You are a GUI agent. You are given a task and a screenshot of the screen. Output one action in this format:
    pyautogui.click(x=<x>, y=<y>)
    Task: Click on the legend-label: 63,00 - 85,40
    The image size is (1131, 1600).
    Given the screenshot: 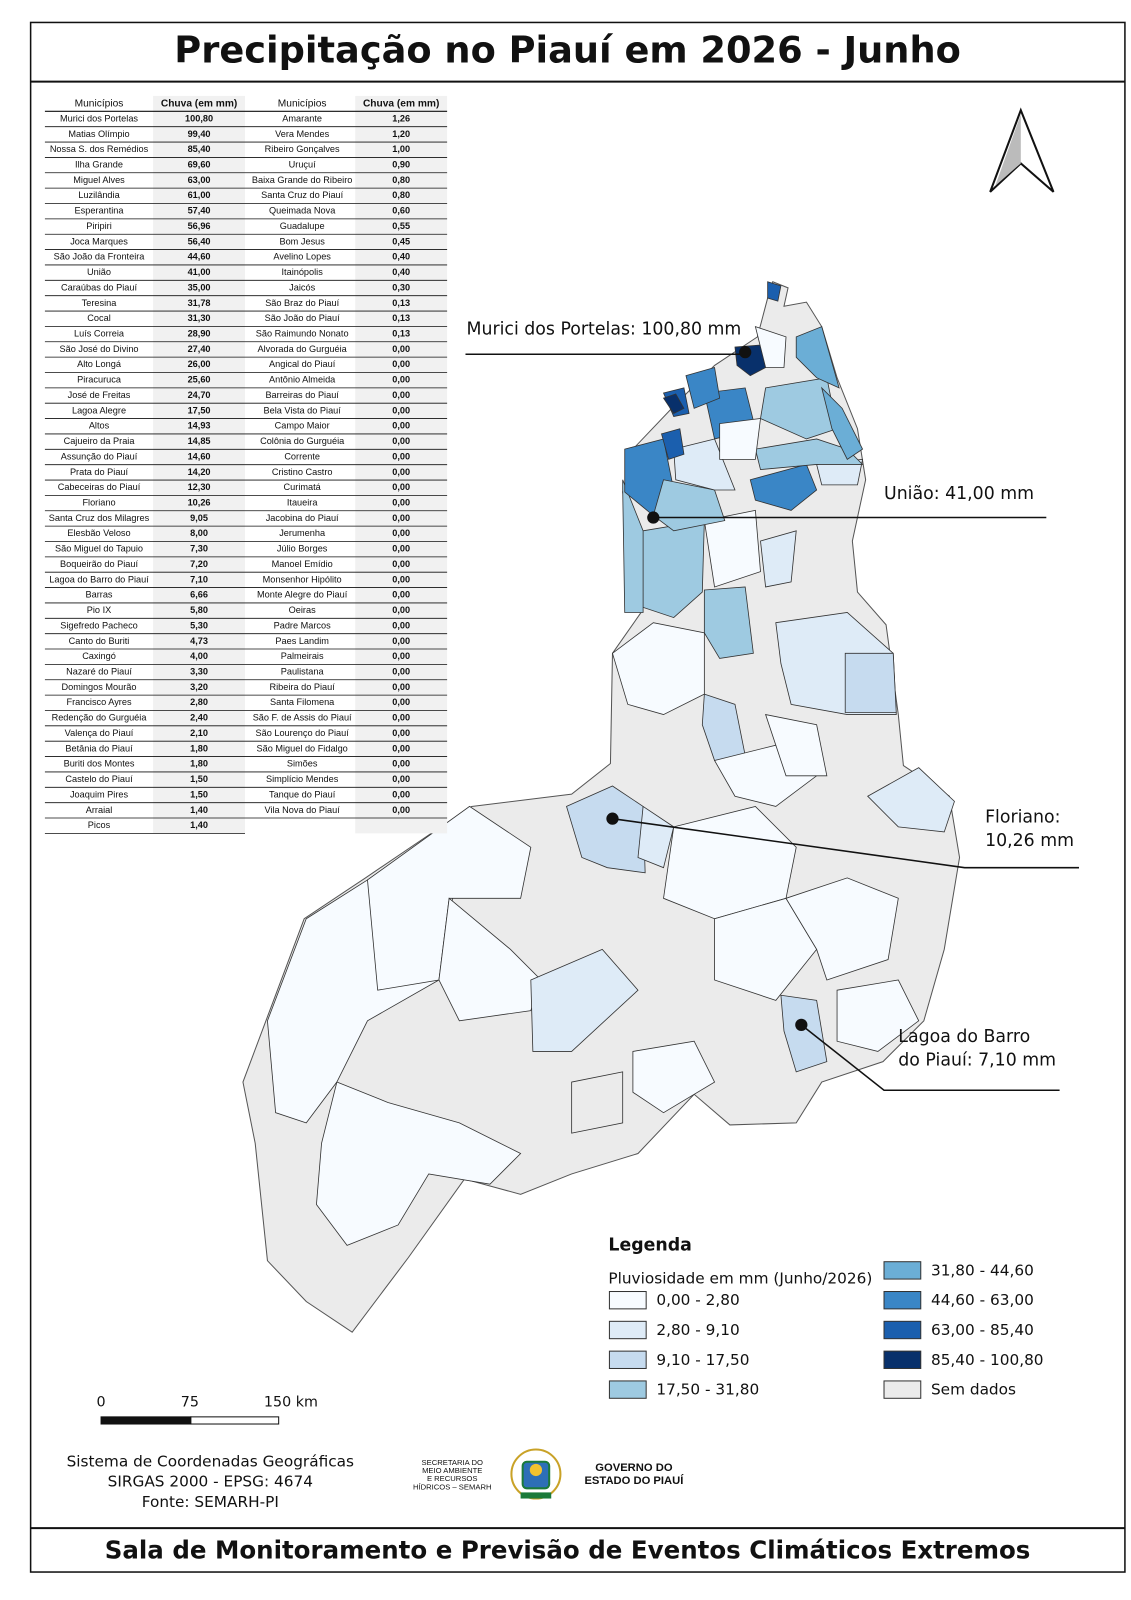 What is the action you would take?
    pyautogui.click(x=982, y=1330)
    